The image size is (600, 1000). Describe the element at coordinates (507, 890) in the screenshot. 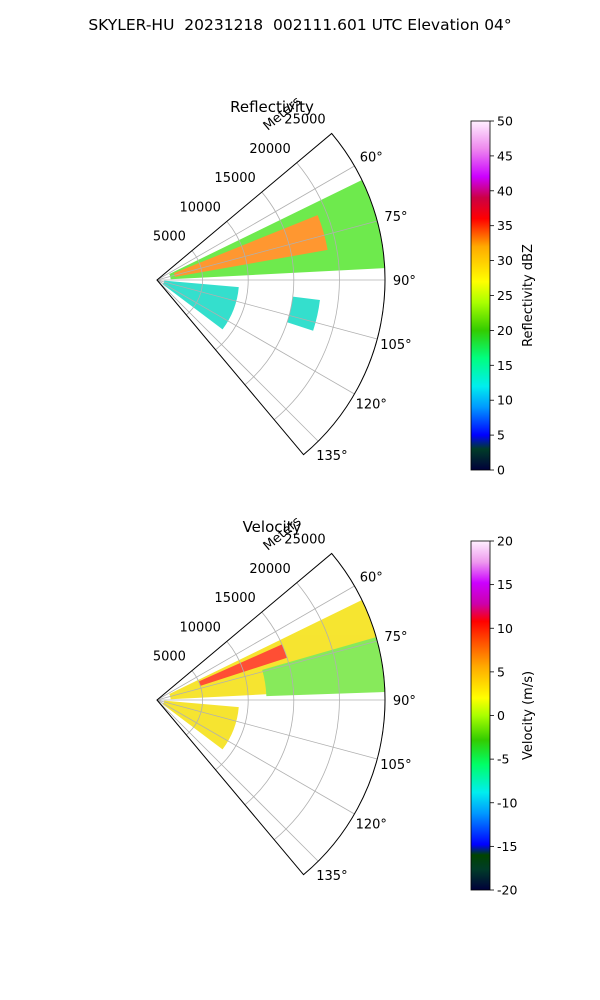

I see `colorbar-tick-label: -20` at that location.